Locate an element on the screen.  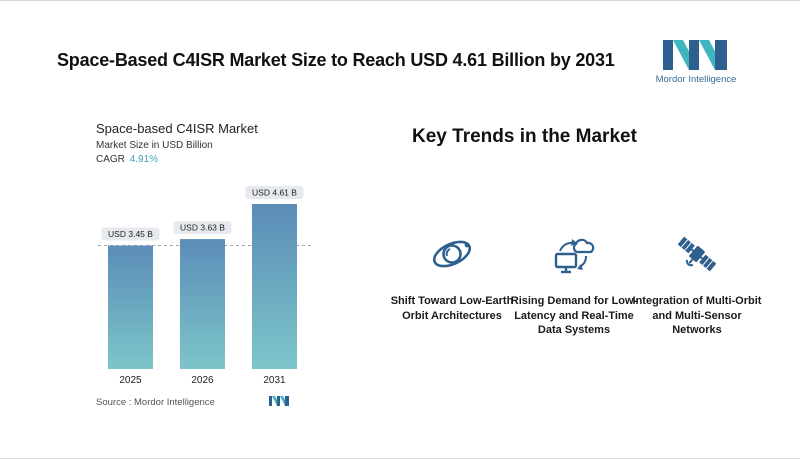
bar-2031 is located at coordinates (274, 286).